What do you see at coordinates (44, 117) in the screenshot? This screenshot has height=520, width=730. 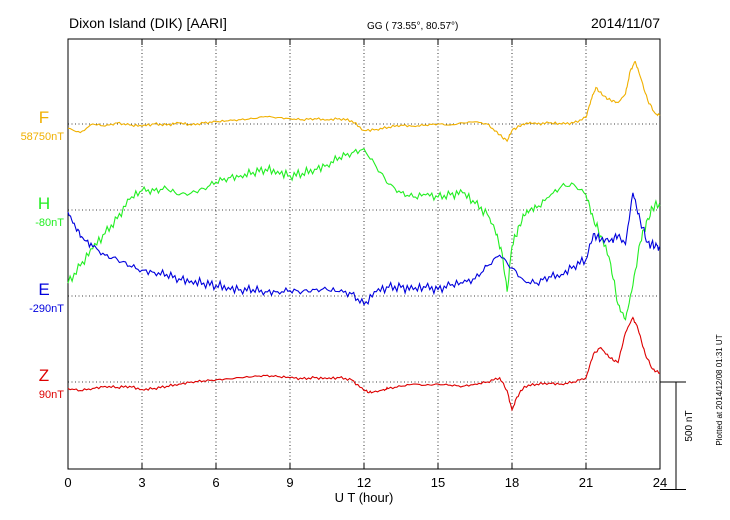 I see `channel-label-f: F` at bounding box center [44, 117].